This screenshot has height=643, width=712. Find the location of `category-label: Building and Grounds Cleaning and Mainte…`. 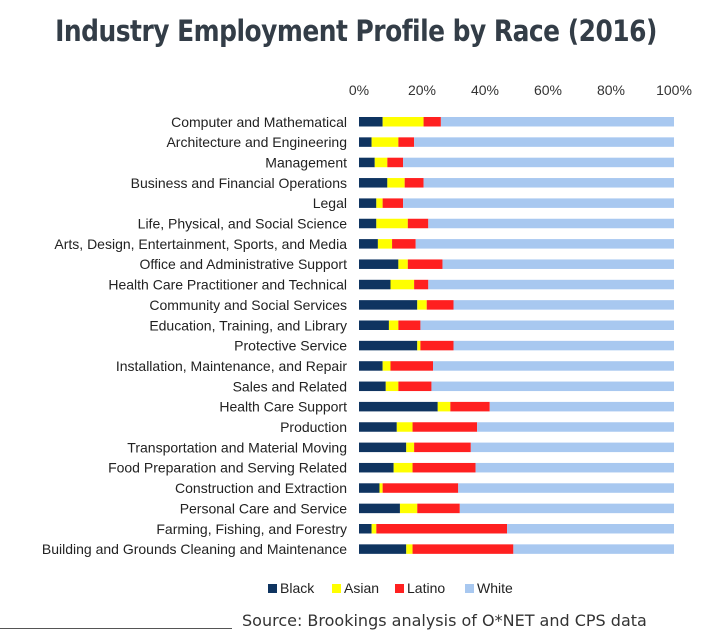

category-label: Building and Grounds Cleaning and Mainte… is located at coordinates (194, 549).